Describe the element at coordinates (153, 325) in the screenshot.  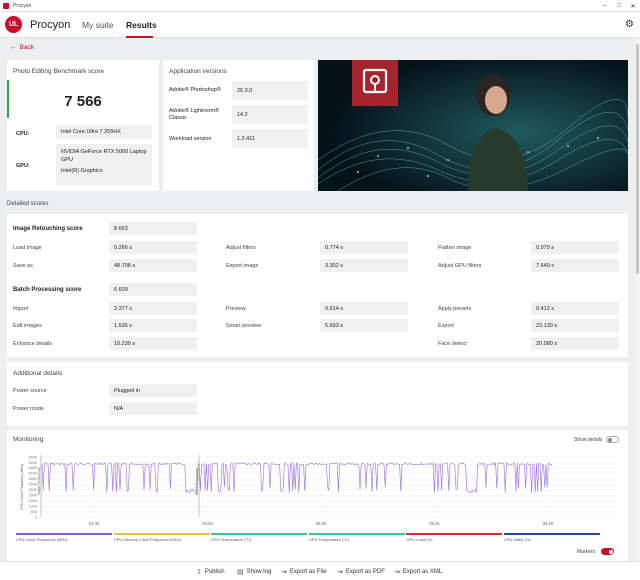
I see `metric-value: 1.536 s` at that location.